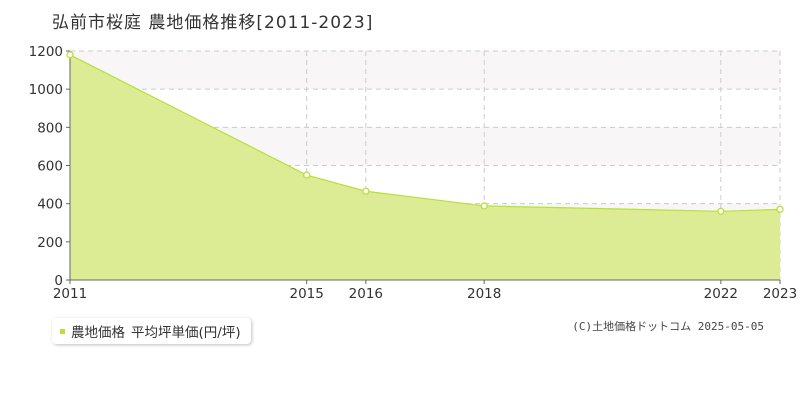 This screenshot has height=400, width=800. Describe the element at coordinates (50, 167) in the screenshot. I see `y-tick-label: 600` at that location.